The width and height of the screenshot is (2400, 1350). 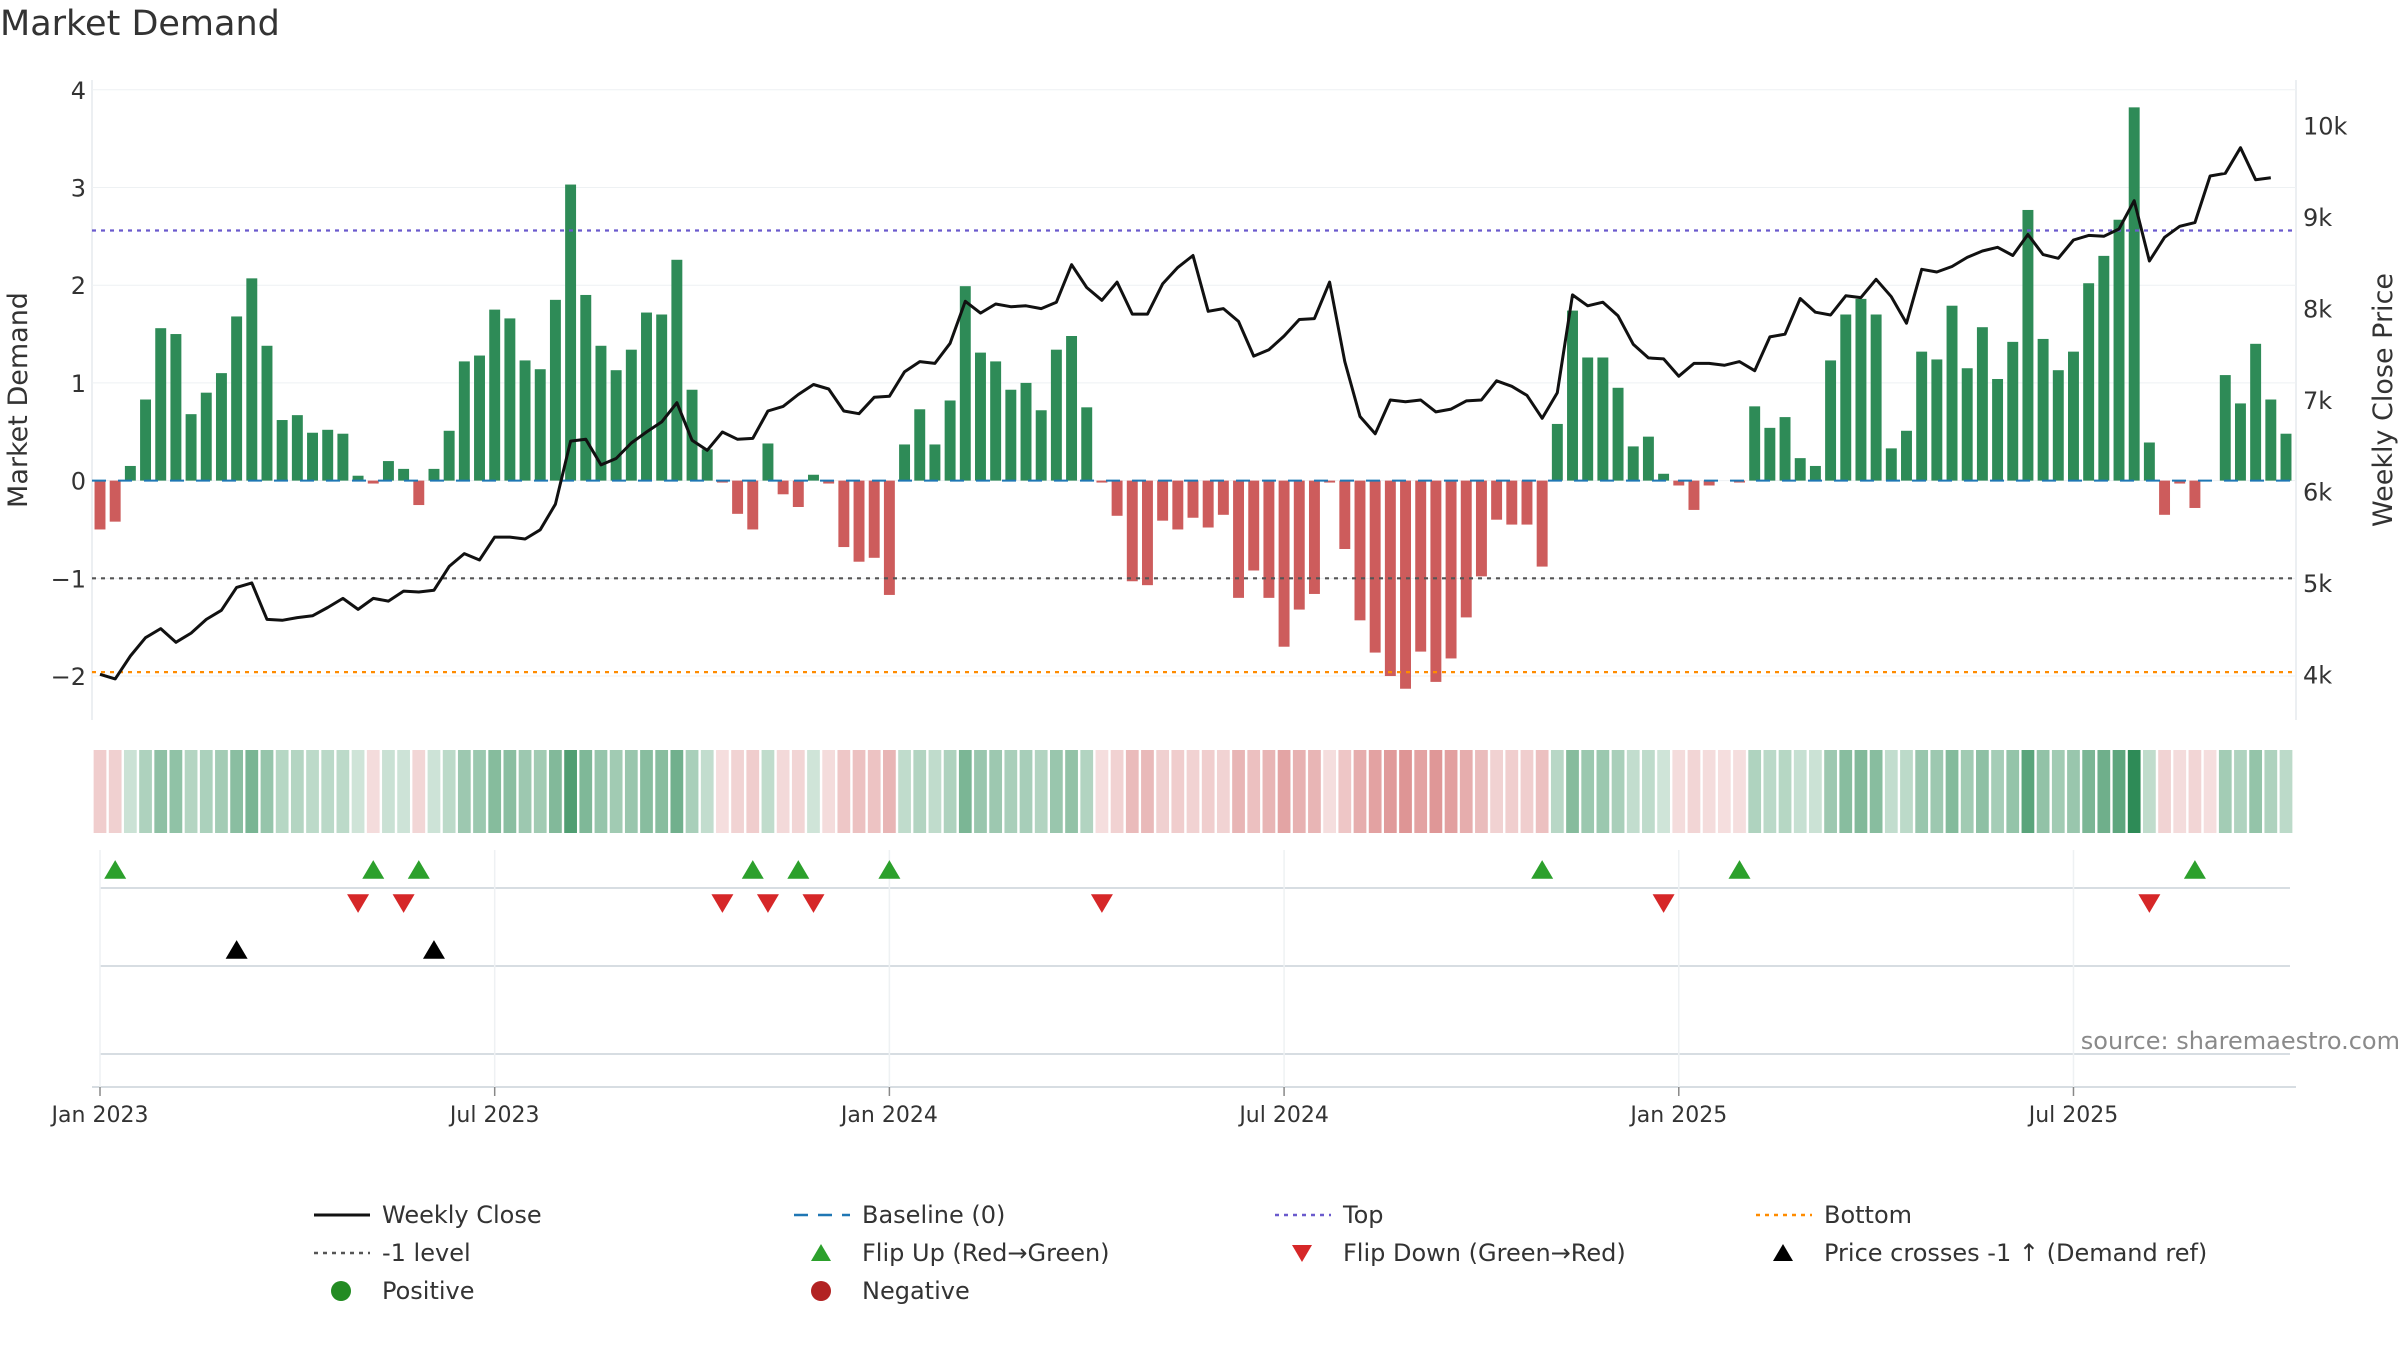 I want to click on legend-label: Price crosses -1 ↑ (Demand ref), so click(x=2016, y=1253).